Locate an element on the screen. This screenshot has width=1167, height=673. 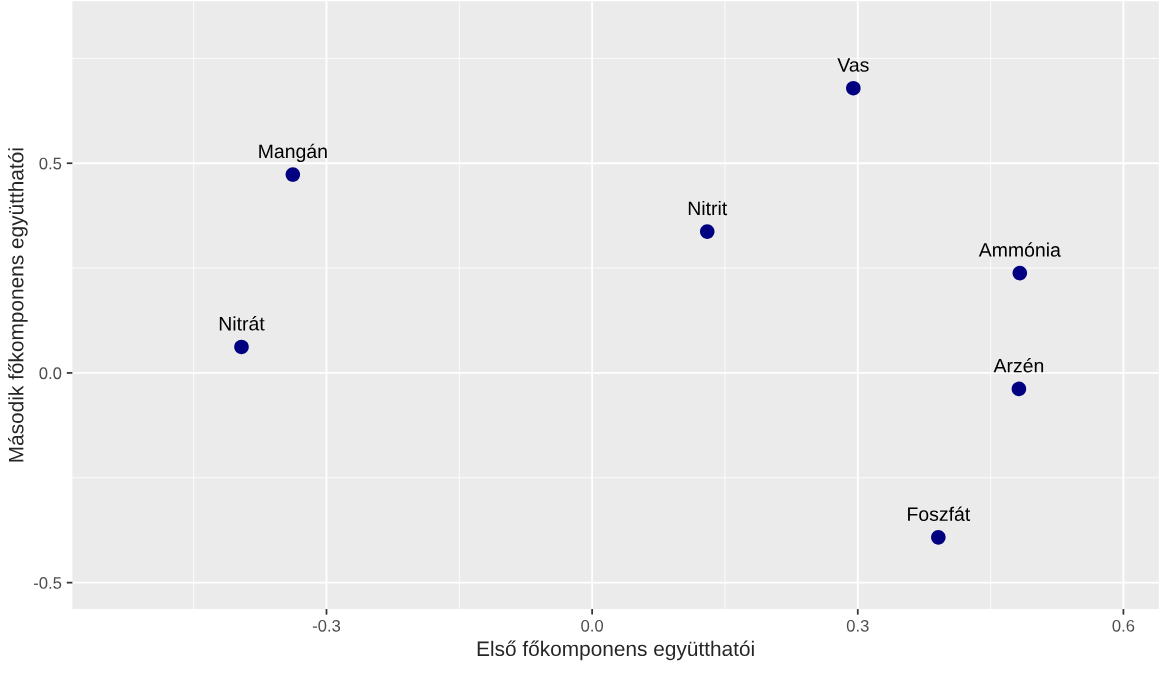
x-tick-label: 0.0 is located at coordinates (592, 625).